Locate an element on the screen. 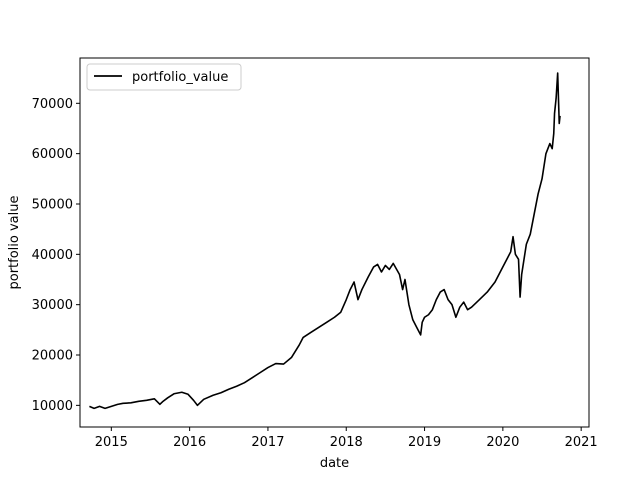 The height and width of the screenshot is (480, 640). y-tick-label: 30000 is located at coordinates (52, 305).